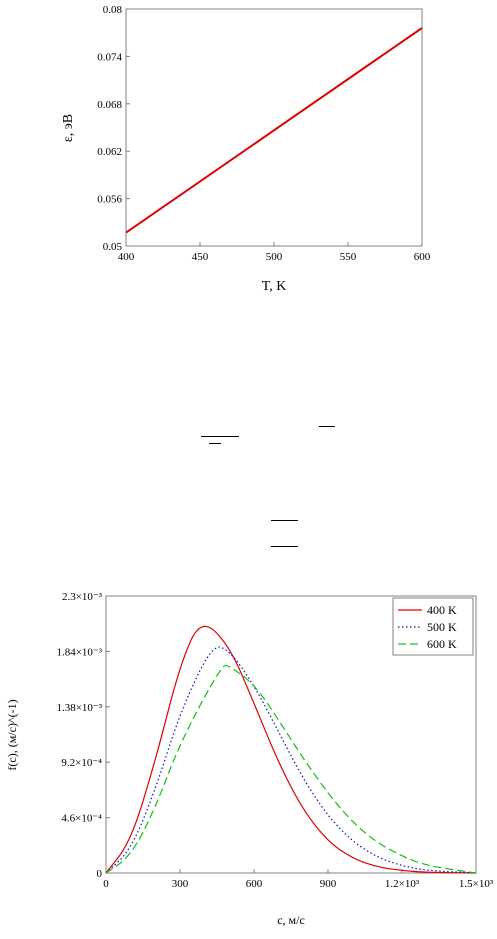 The height and width of the screenshot is (939, 497). What do you see at coordinates (328, 884) in the screenshot?
I see `x-tick-label: 900` at bounding box center [328, 884].